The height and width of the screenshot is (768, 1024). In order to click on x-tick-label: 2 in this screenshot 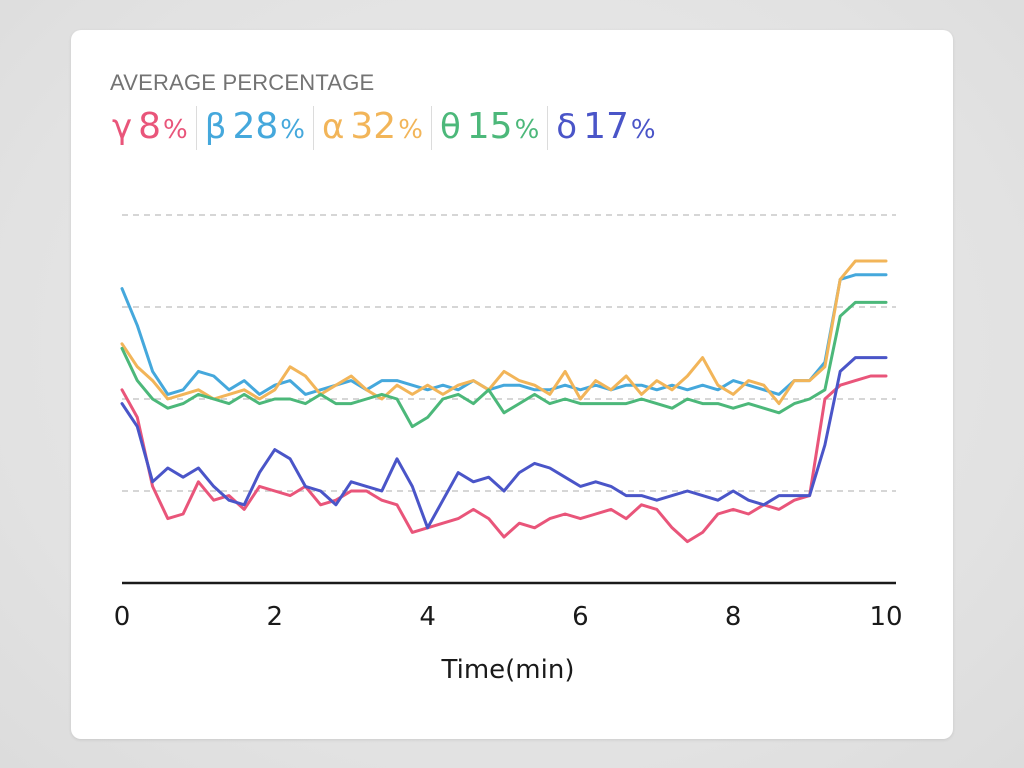, I will do `click(275, 617)`.